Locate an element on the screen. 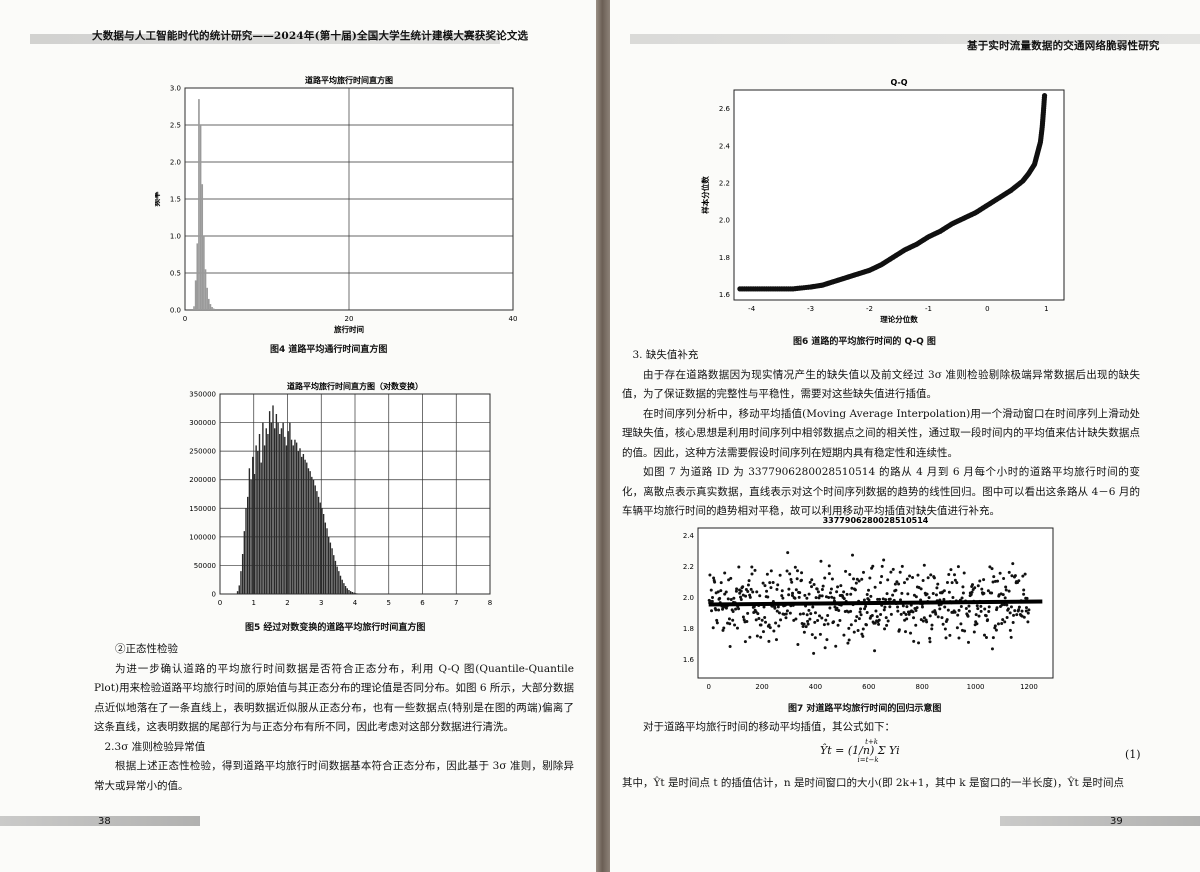  page-number: 39 is located at coordinates (1116, 821).